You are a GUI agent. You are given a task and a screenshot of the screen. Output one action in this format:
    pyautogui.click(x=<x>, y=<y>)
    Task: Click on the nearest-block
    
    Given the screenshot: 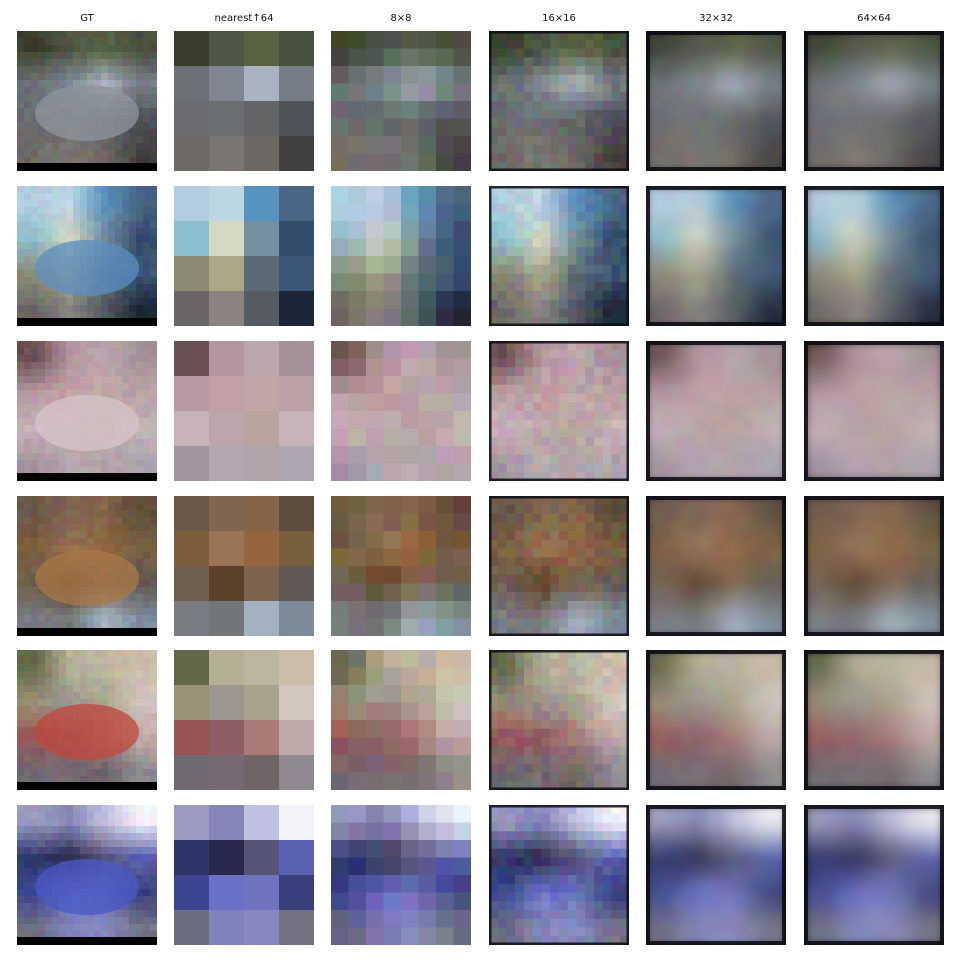 What is the action you would take?
    pyautogui.click(x=296, y=514)
    